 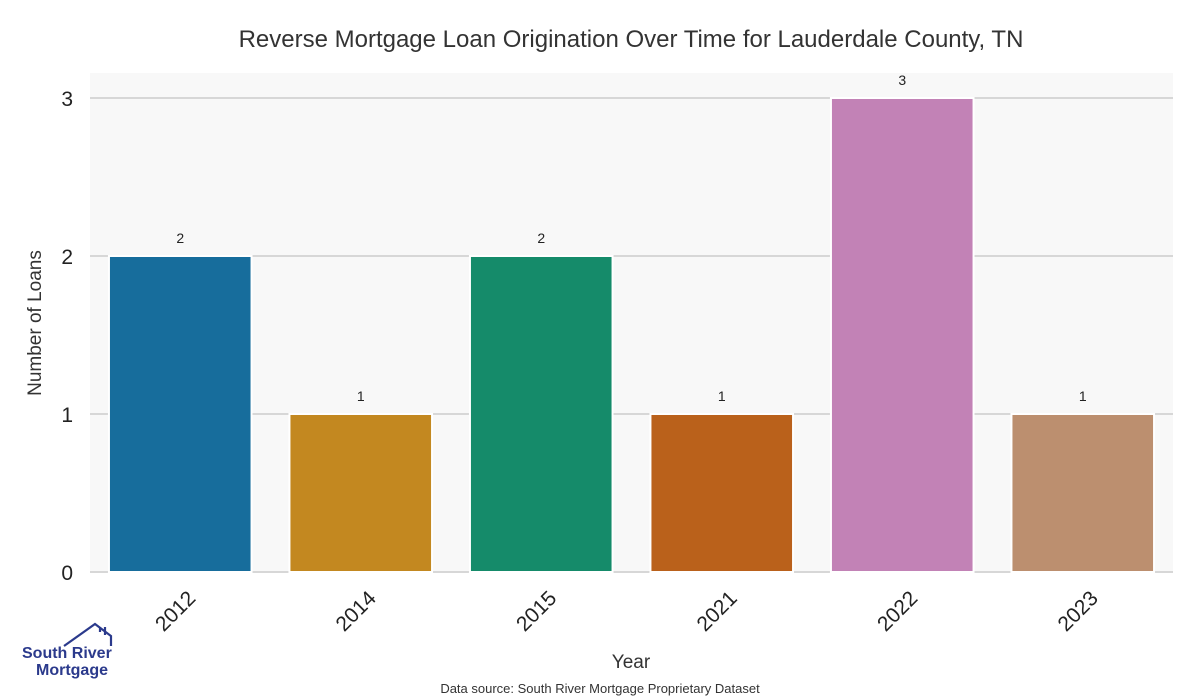 What do you see at coordinates (627, 612) in the screenshot?
I see `x-axis-ticks: 2012 2014 2015 2021 2022 2023` at bounding box center [627, 612].